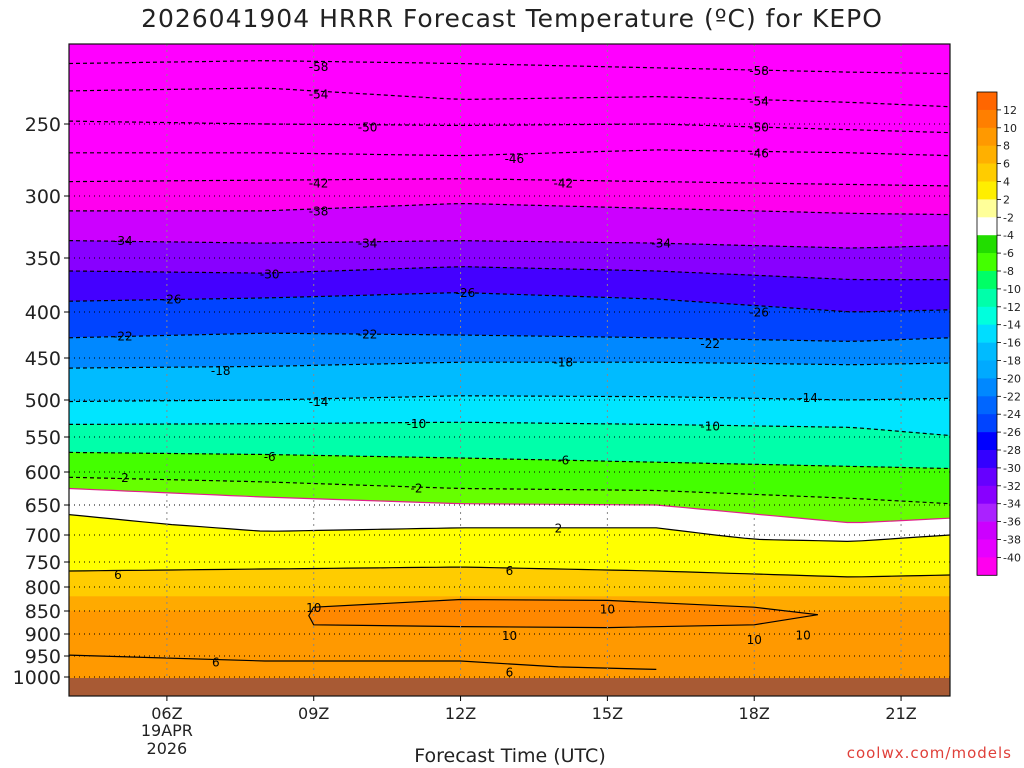  Describe the element at coordinates (319, 67) in the screenshot. I see `contour-label: -58` at that location.